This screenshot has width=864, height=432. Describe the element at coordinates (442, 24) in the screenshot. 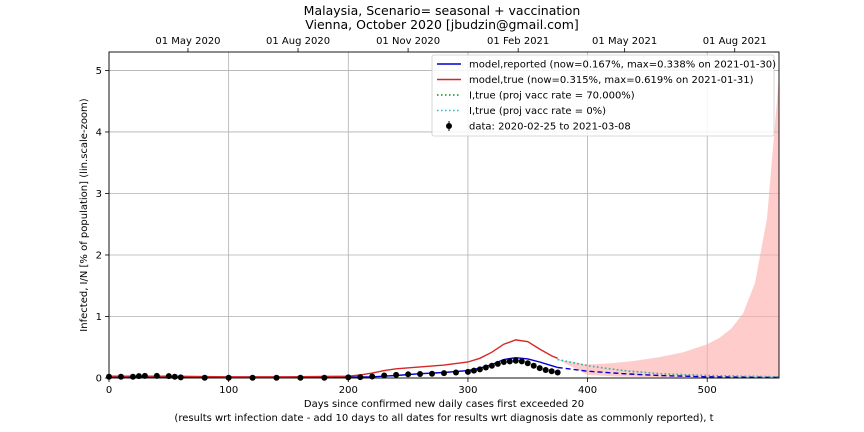

I see `chart-subtitle: Vienna, October 2020 [jbudzin@gmail.com]` at that location.